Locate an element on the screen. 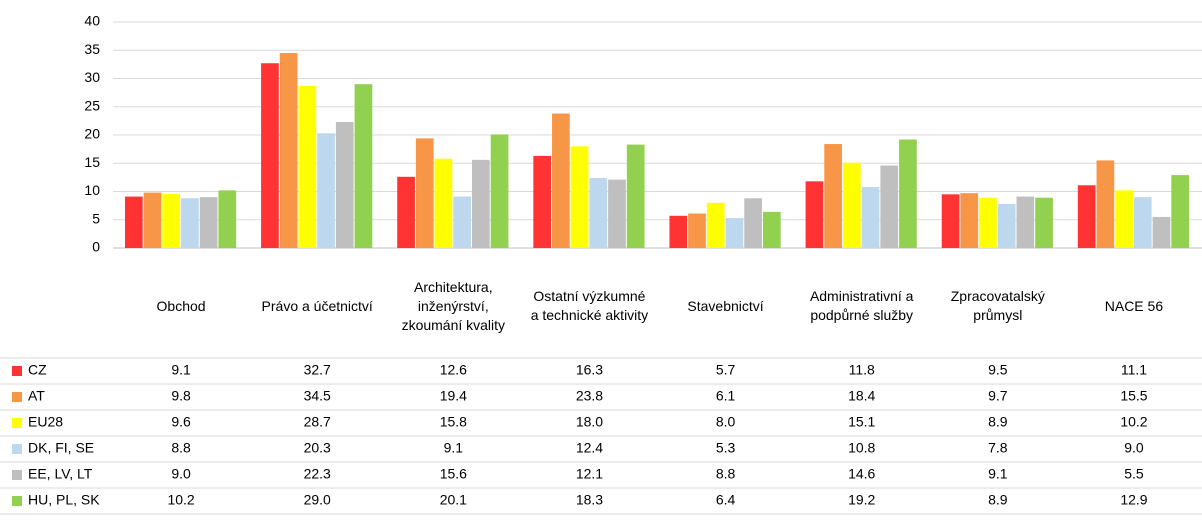  table-cell: 20.1 is located at coordinates (453, 500).